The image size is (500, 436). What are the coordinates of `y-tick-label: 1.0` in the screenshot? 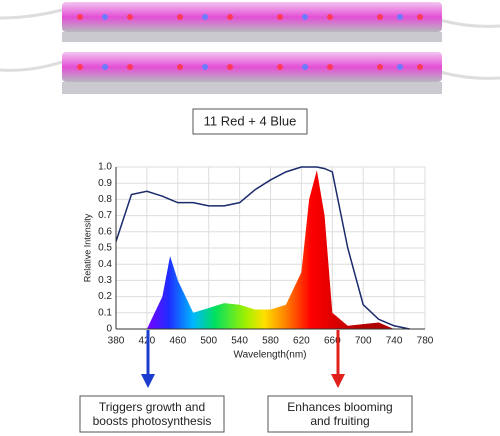 It's located at (105, 167).